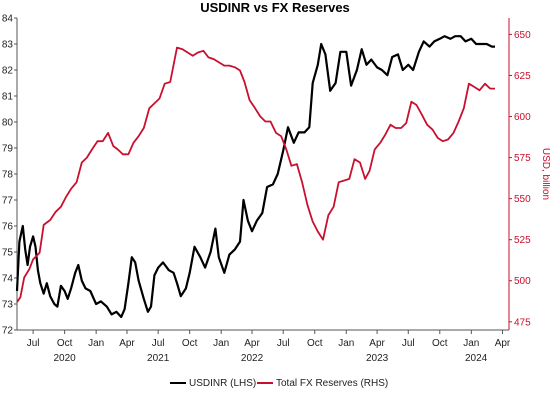  Describe the element at coordinates (8, 279) in the screenshot. I see `left-tick-label: 74` at that location.